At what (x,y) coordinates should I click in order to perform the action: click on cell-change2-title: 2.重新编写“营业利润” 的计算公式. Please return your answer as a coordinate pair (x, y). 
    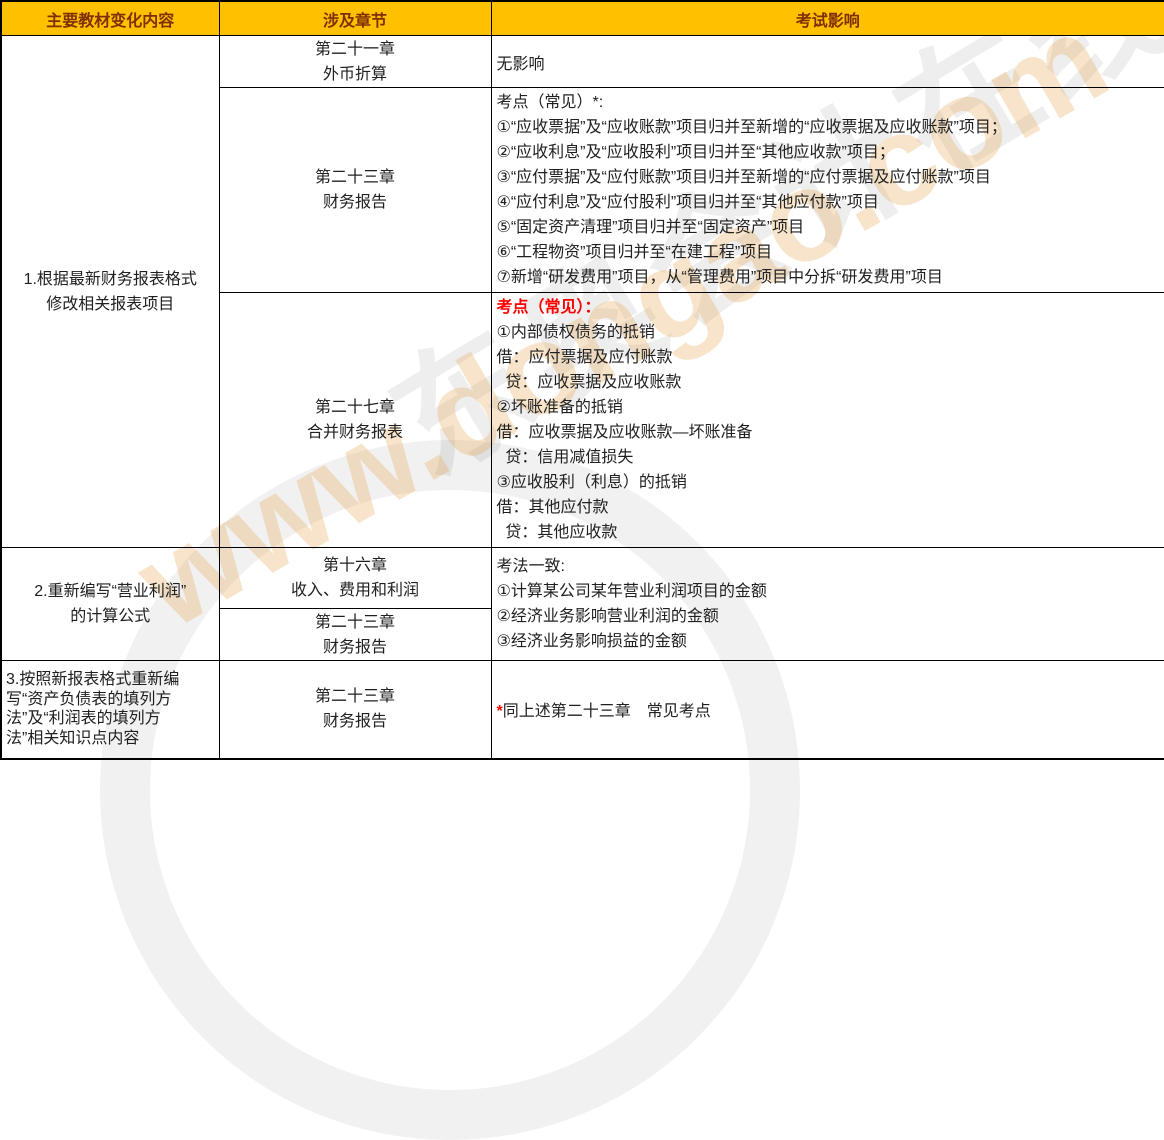
    Looking at the image, I should click on (110, 604).